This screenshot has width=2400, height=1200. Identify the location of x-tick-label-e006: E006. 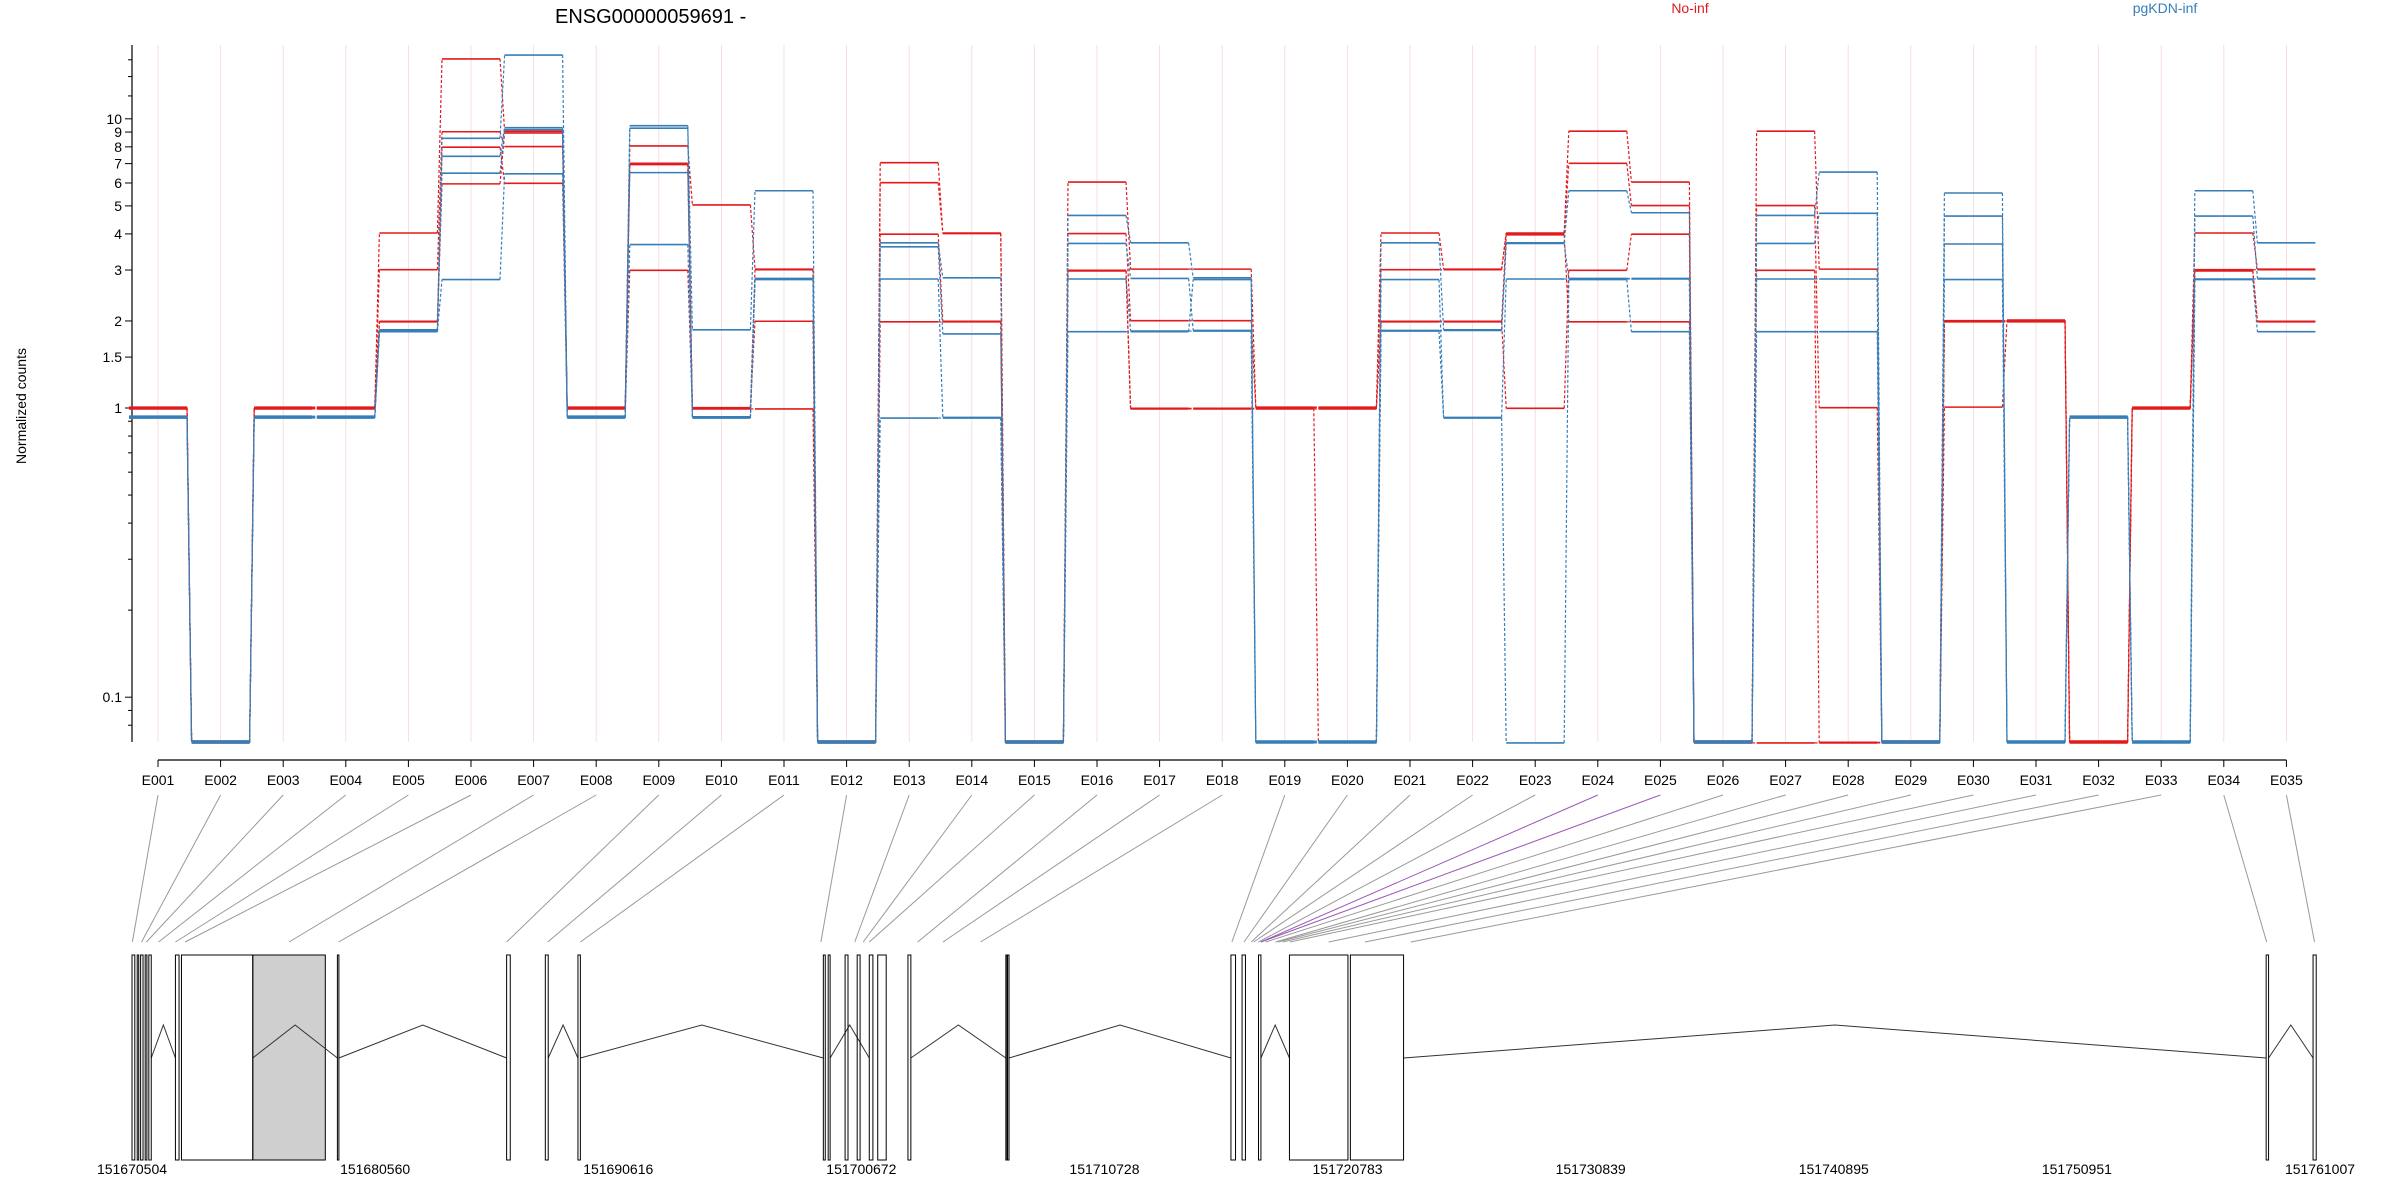
(471, 780).